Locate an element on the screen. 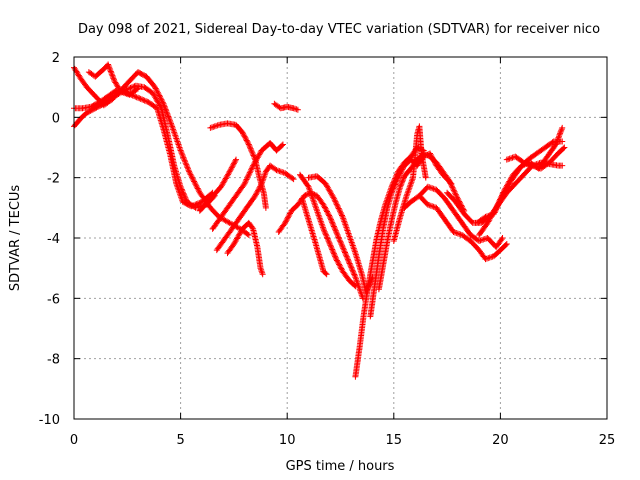 This screenshot has width=640, height=480. series-track-s is located at coordinates (453, 216).